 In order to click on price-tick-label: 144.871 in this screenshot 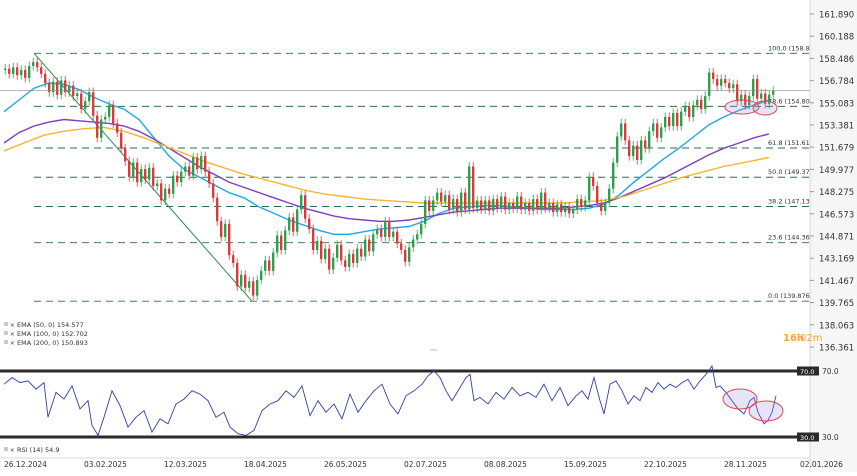, I will do `click(836, 237)`.